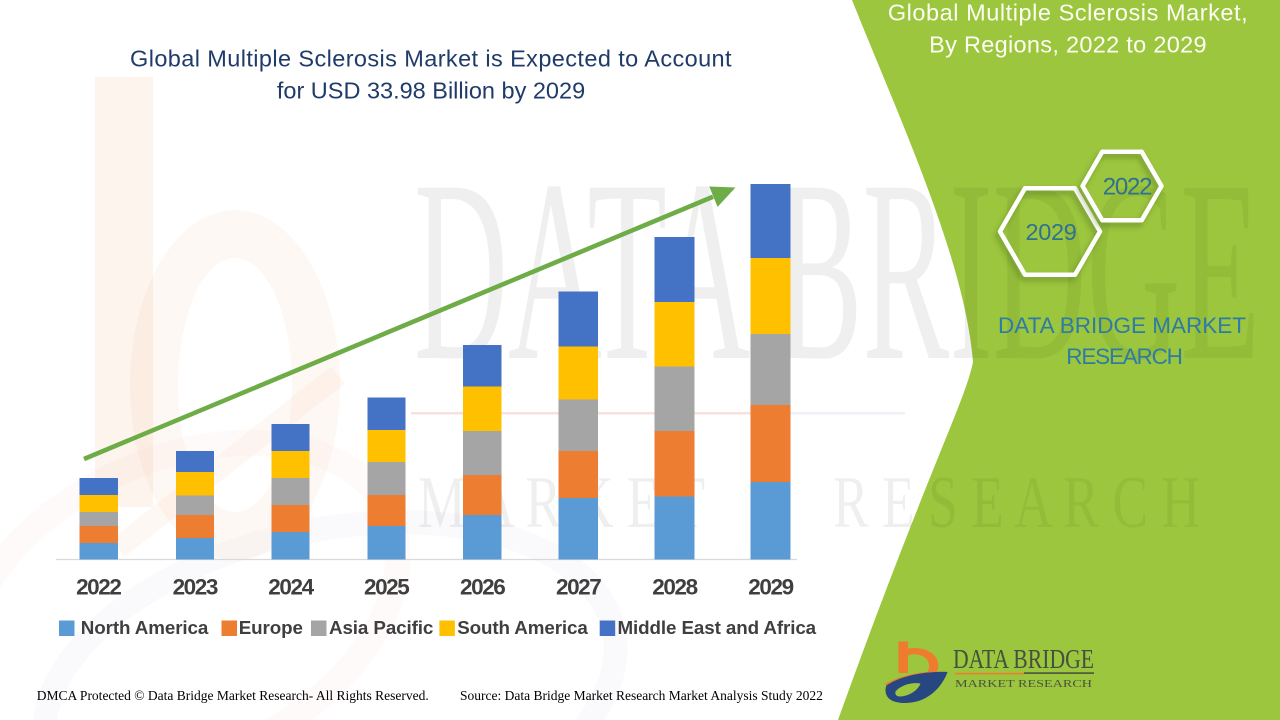 Image resolution: width=1280 pixels, height=720 pixels. I want to click on svg-text: 2028, so click(674, 587).